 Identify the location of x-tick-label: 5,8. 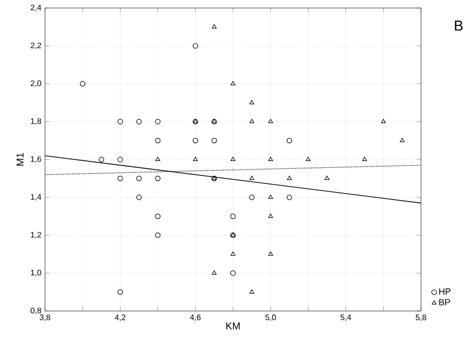
(421, 318).